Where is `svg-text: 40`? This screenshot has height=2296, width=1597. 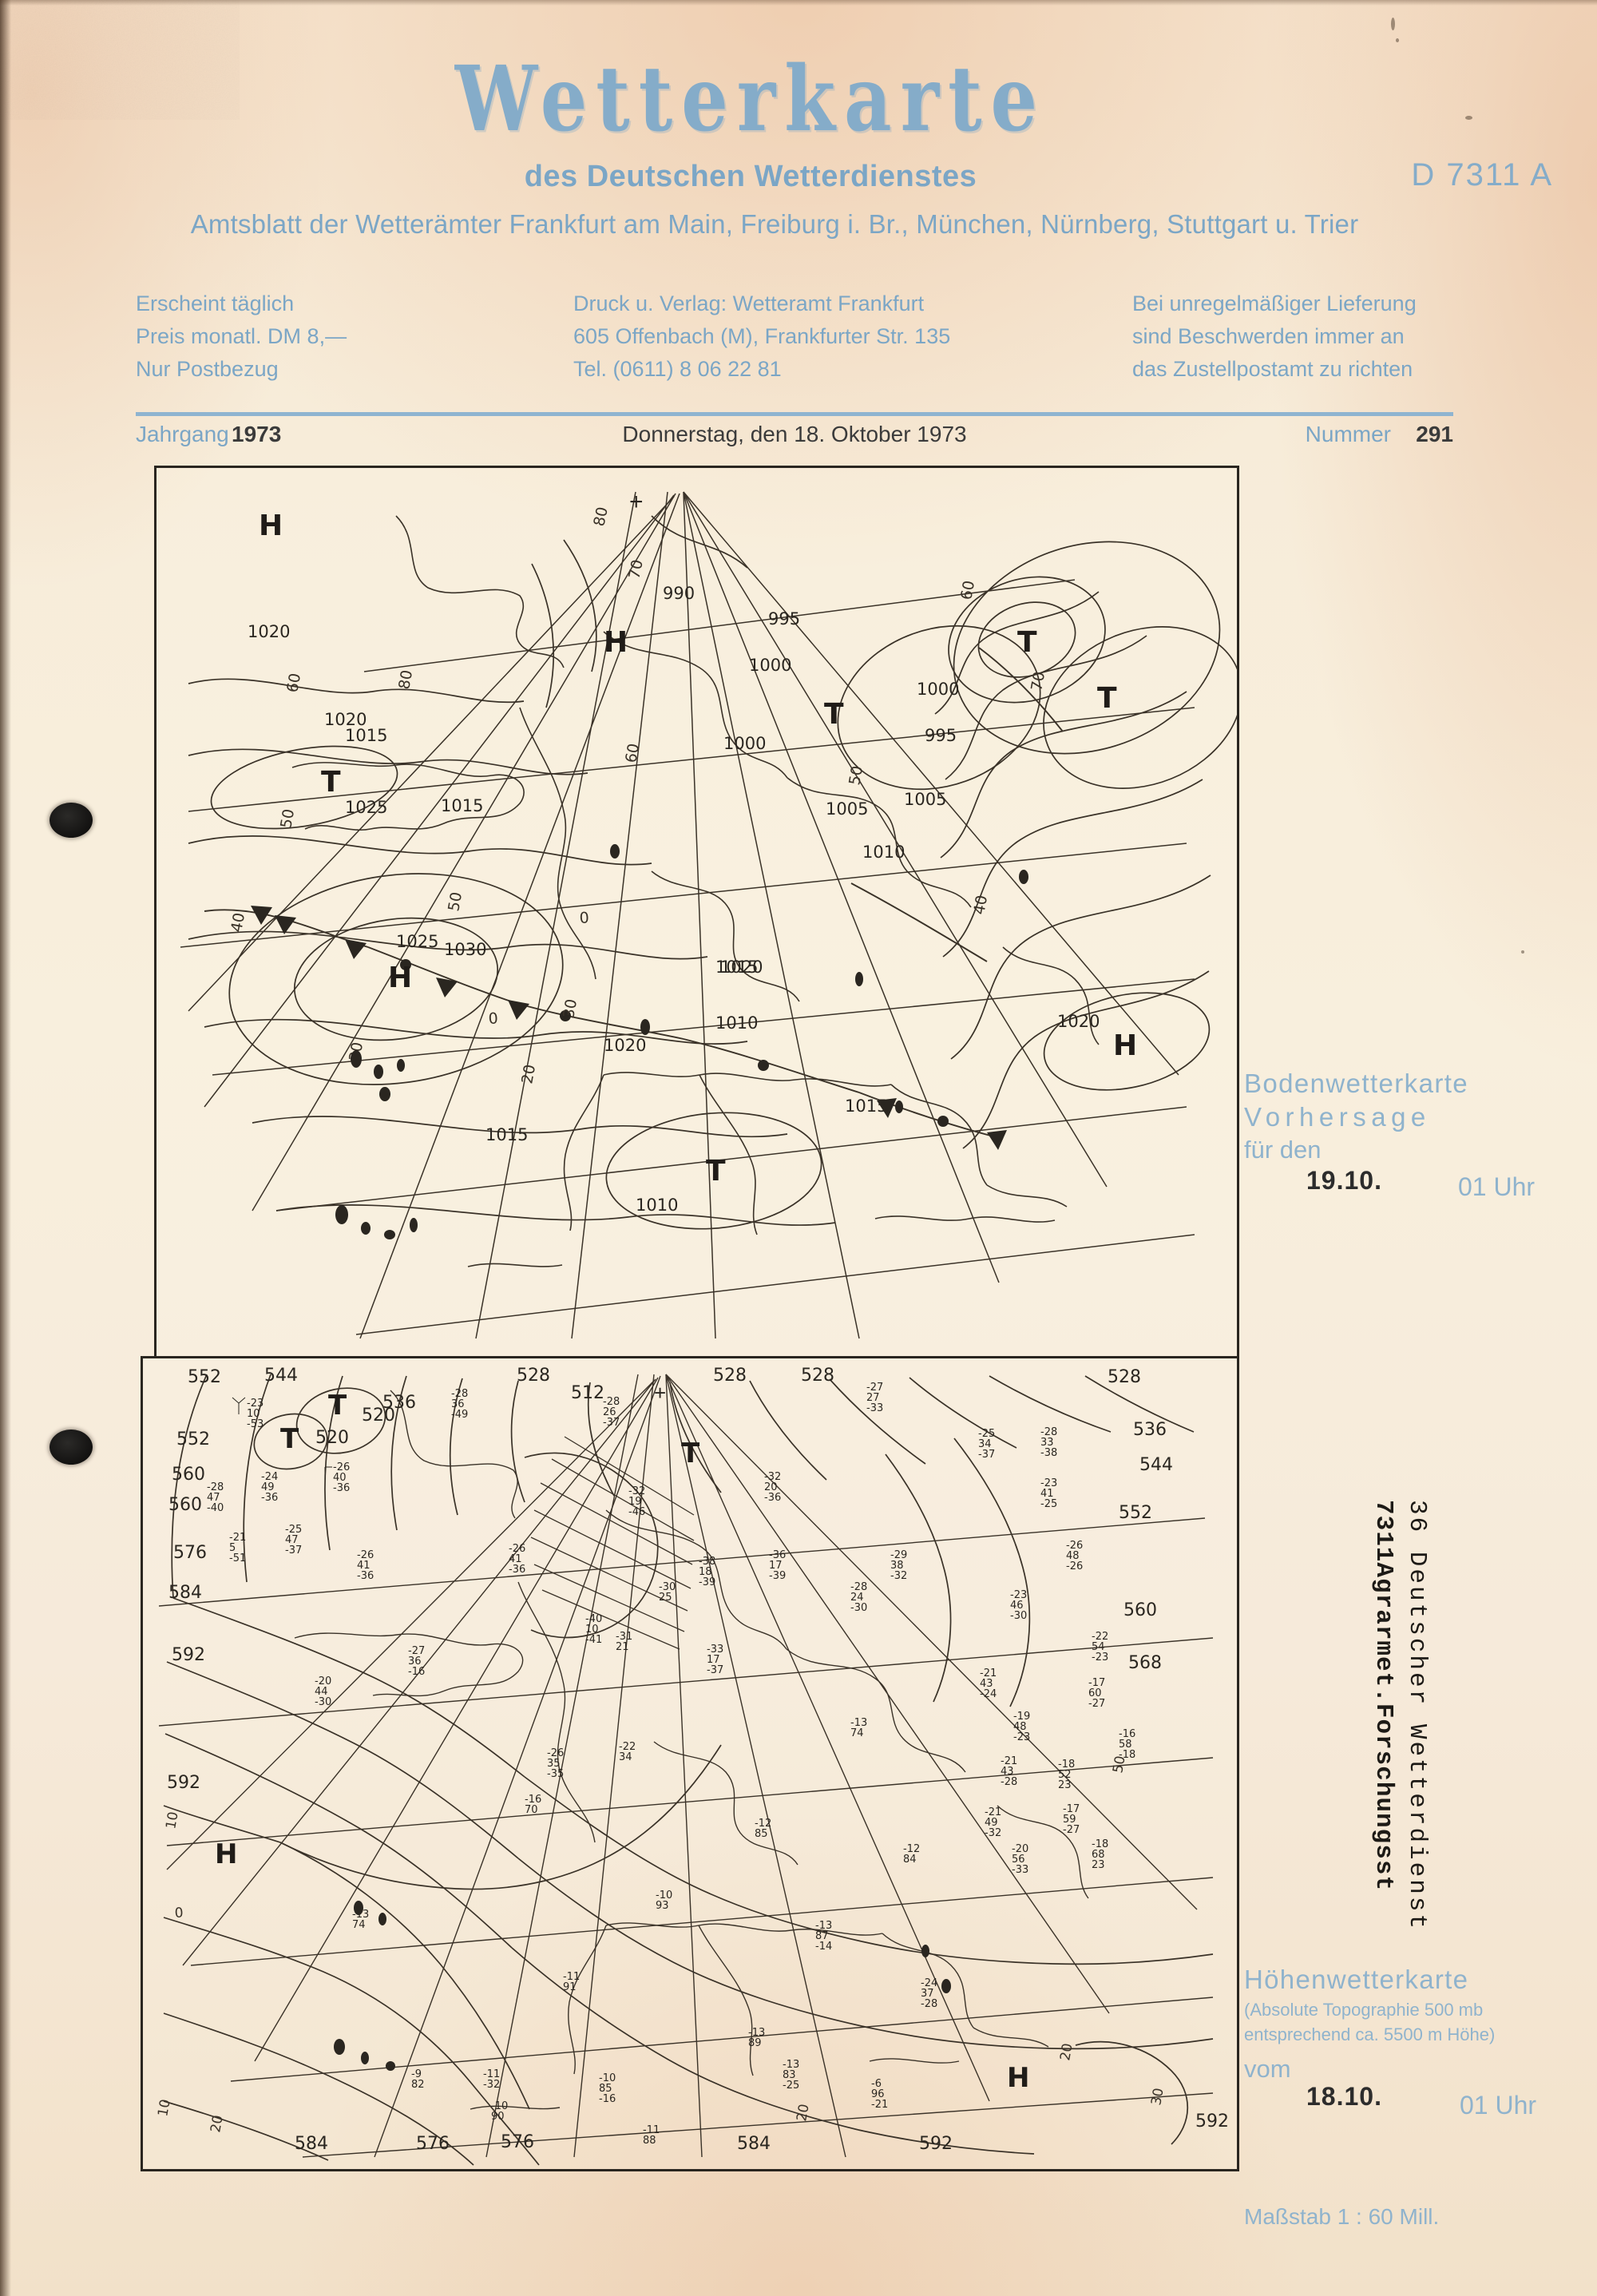
svg-text: 40 is located at coordinates (340, 1478).